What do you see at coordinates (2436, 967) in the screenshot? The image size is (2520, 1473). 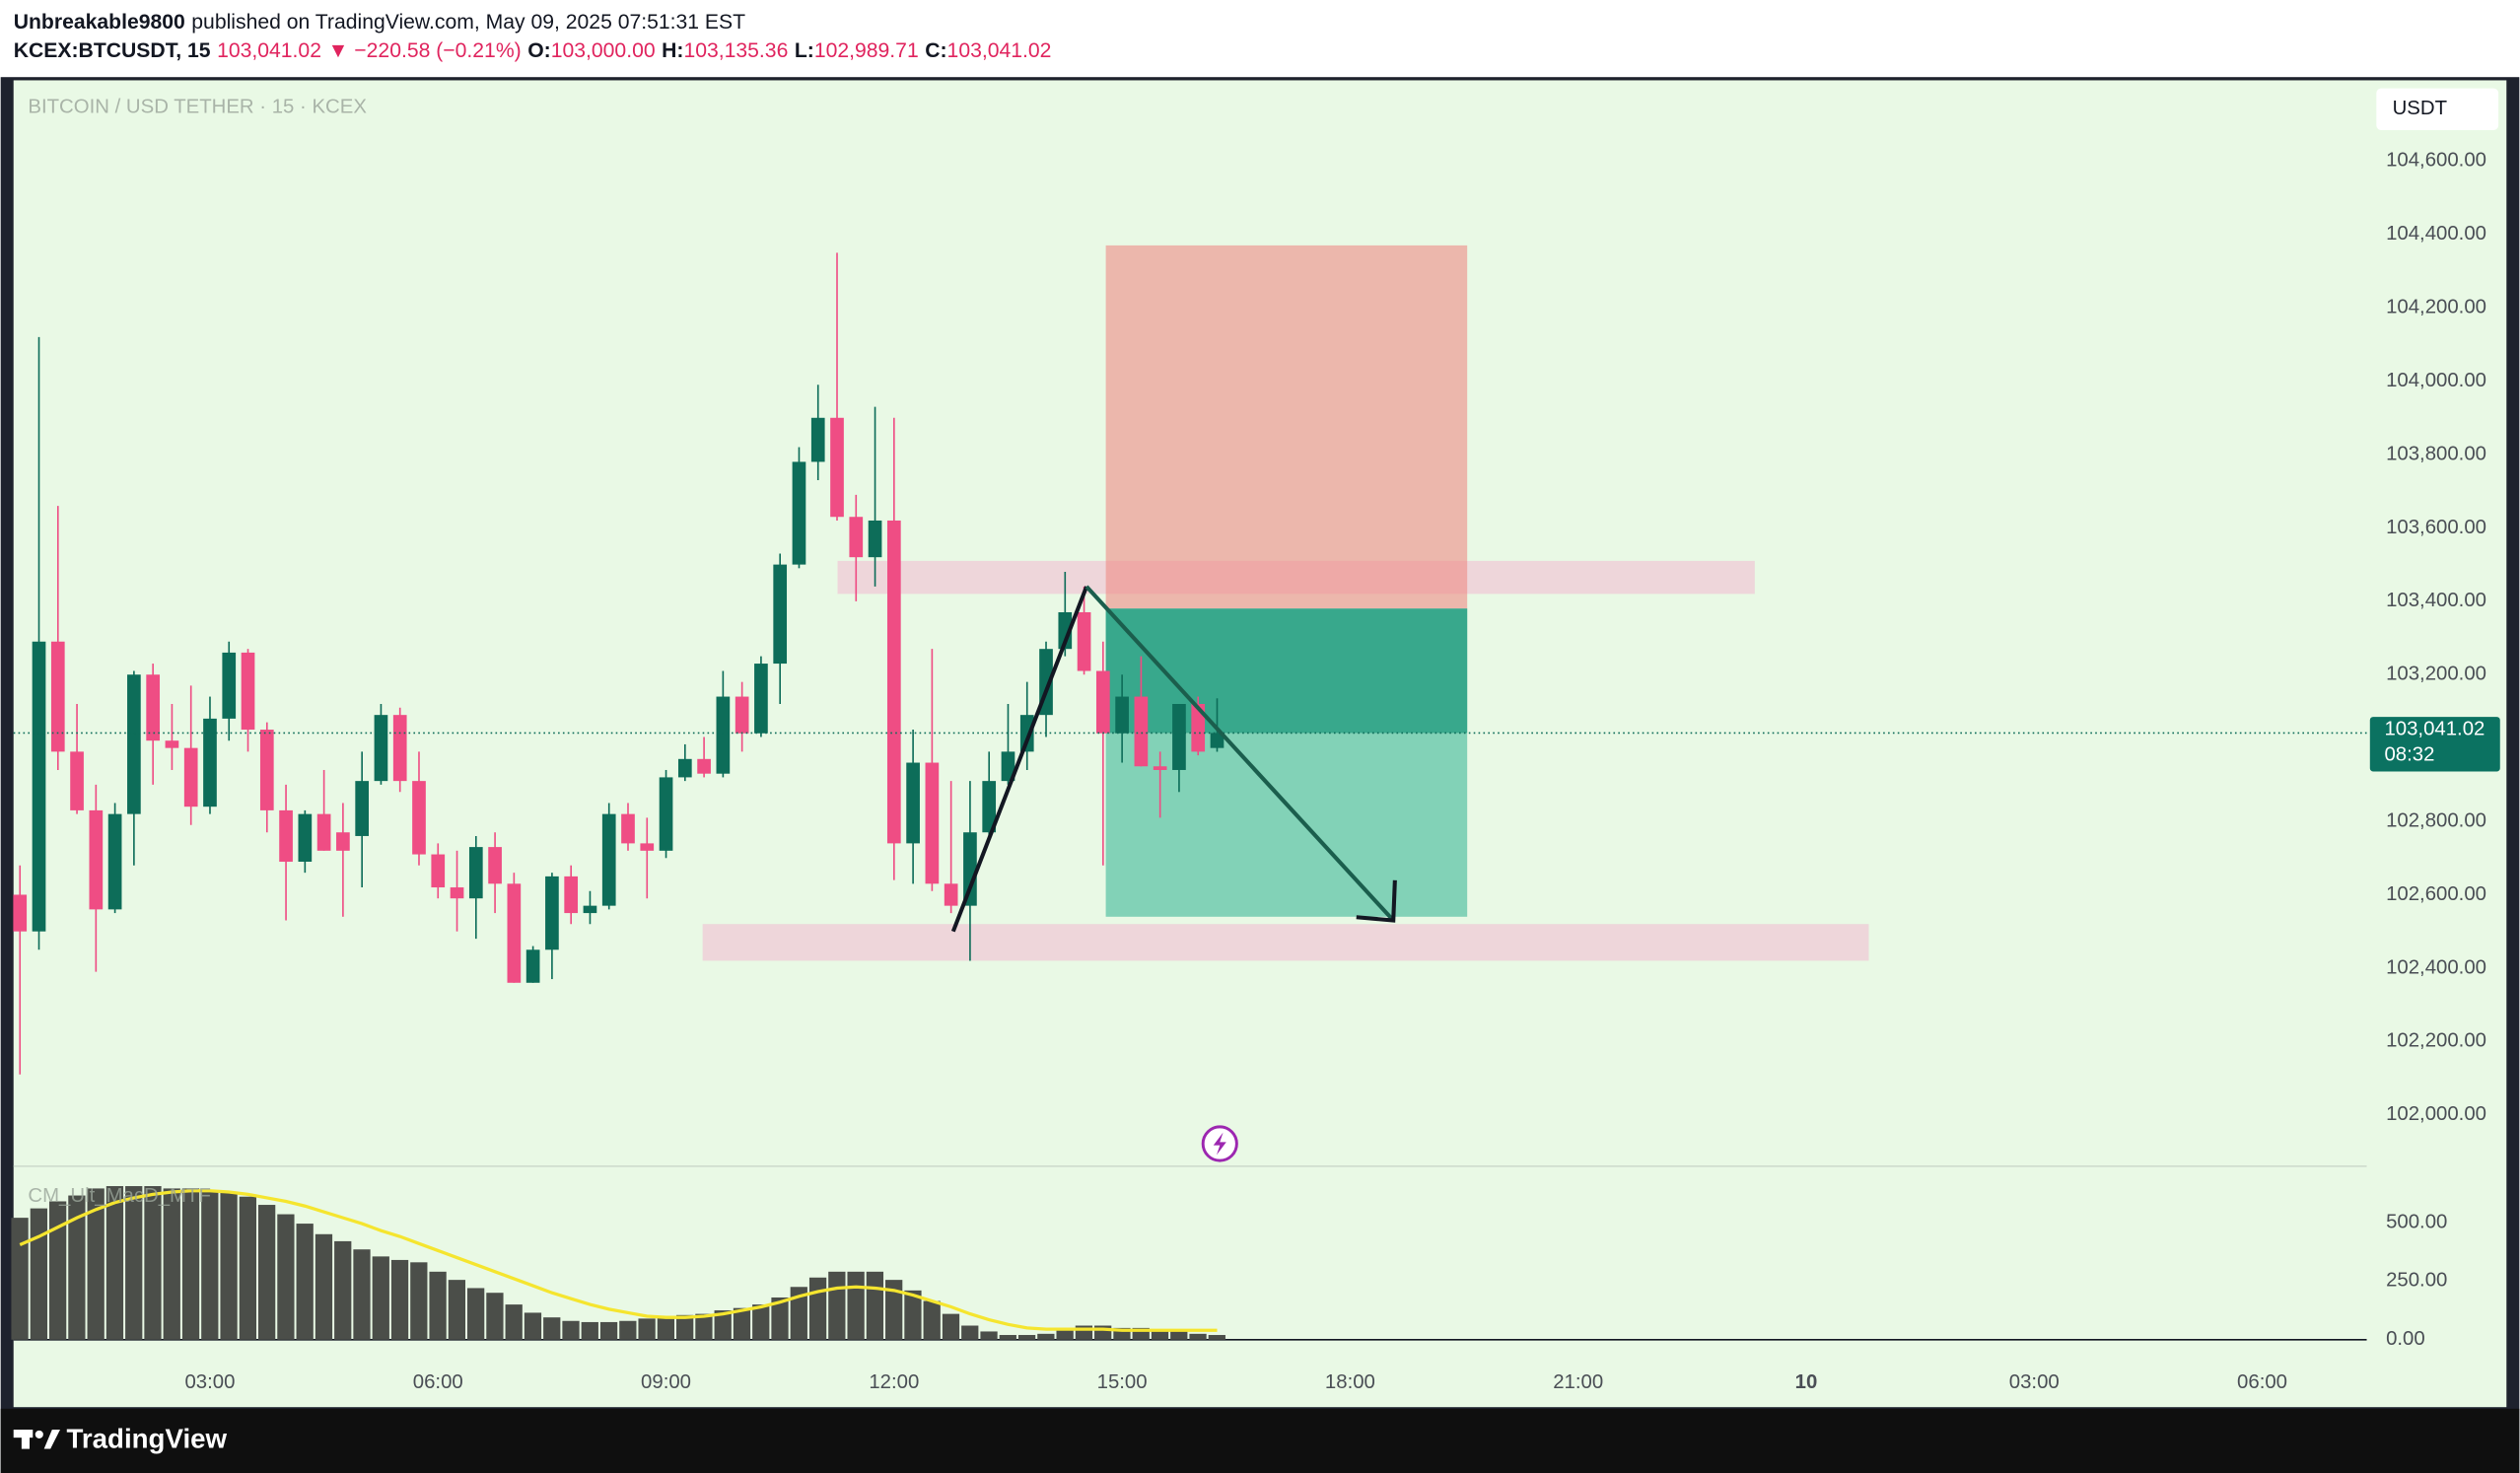 I see `y-tick-label: 102,400.00` at bounding box center [2436, 967].